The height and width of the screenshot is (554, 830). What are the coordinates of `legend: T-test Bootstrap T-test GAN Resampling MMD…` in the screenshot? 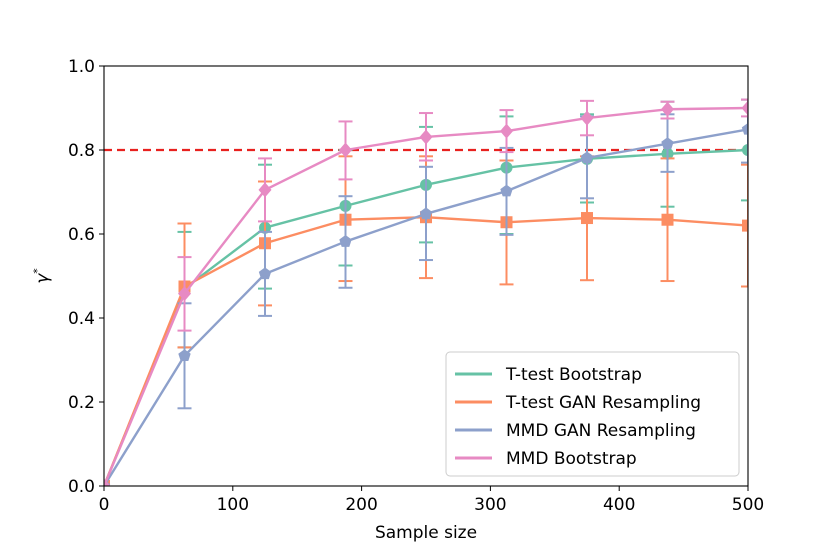 It's located at (592, 414).